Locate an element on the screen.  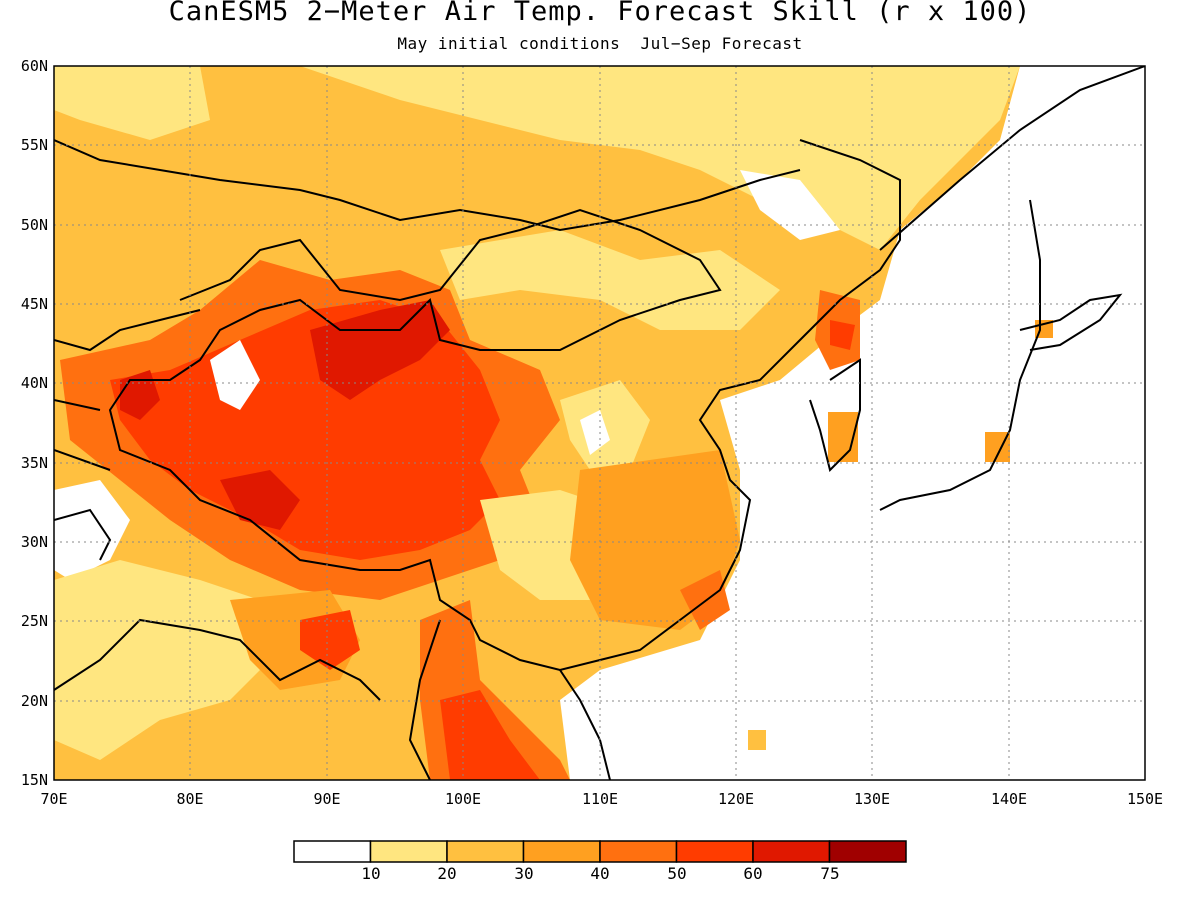
x-tick-label: 140E is located at coordinates (1009, 799).